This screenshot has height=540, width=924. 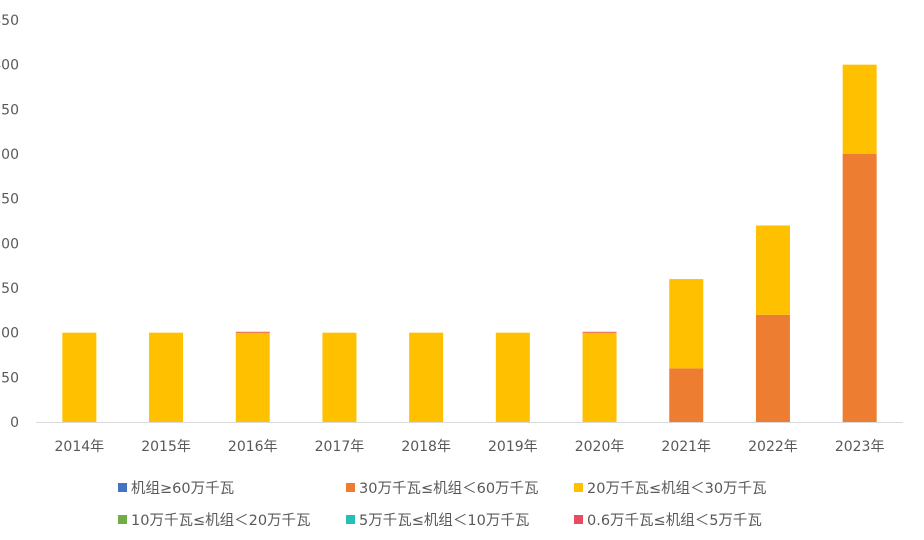 What do you see at coordinates (9, 21) in the screenshot?
I see `y-tick-label: 450` at bounding box center [9, 21].